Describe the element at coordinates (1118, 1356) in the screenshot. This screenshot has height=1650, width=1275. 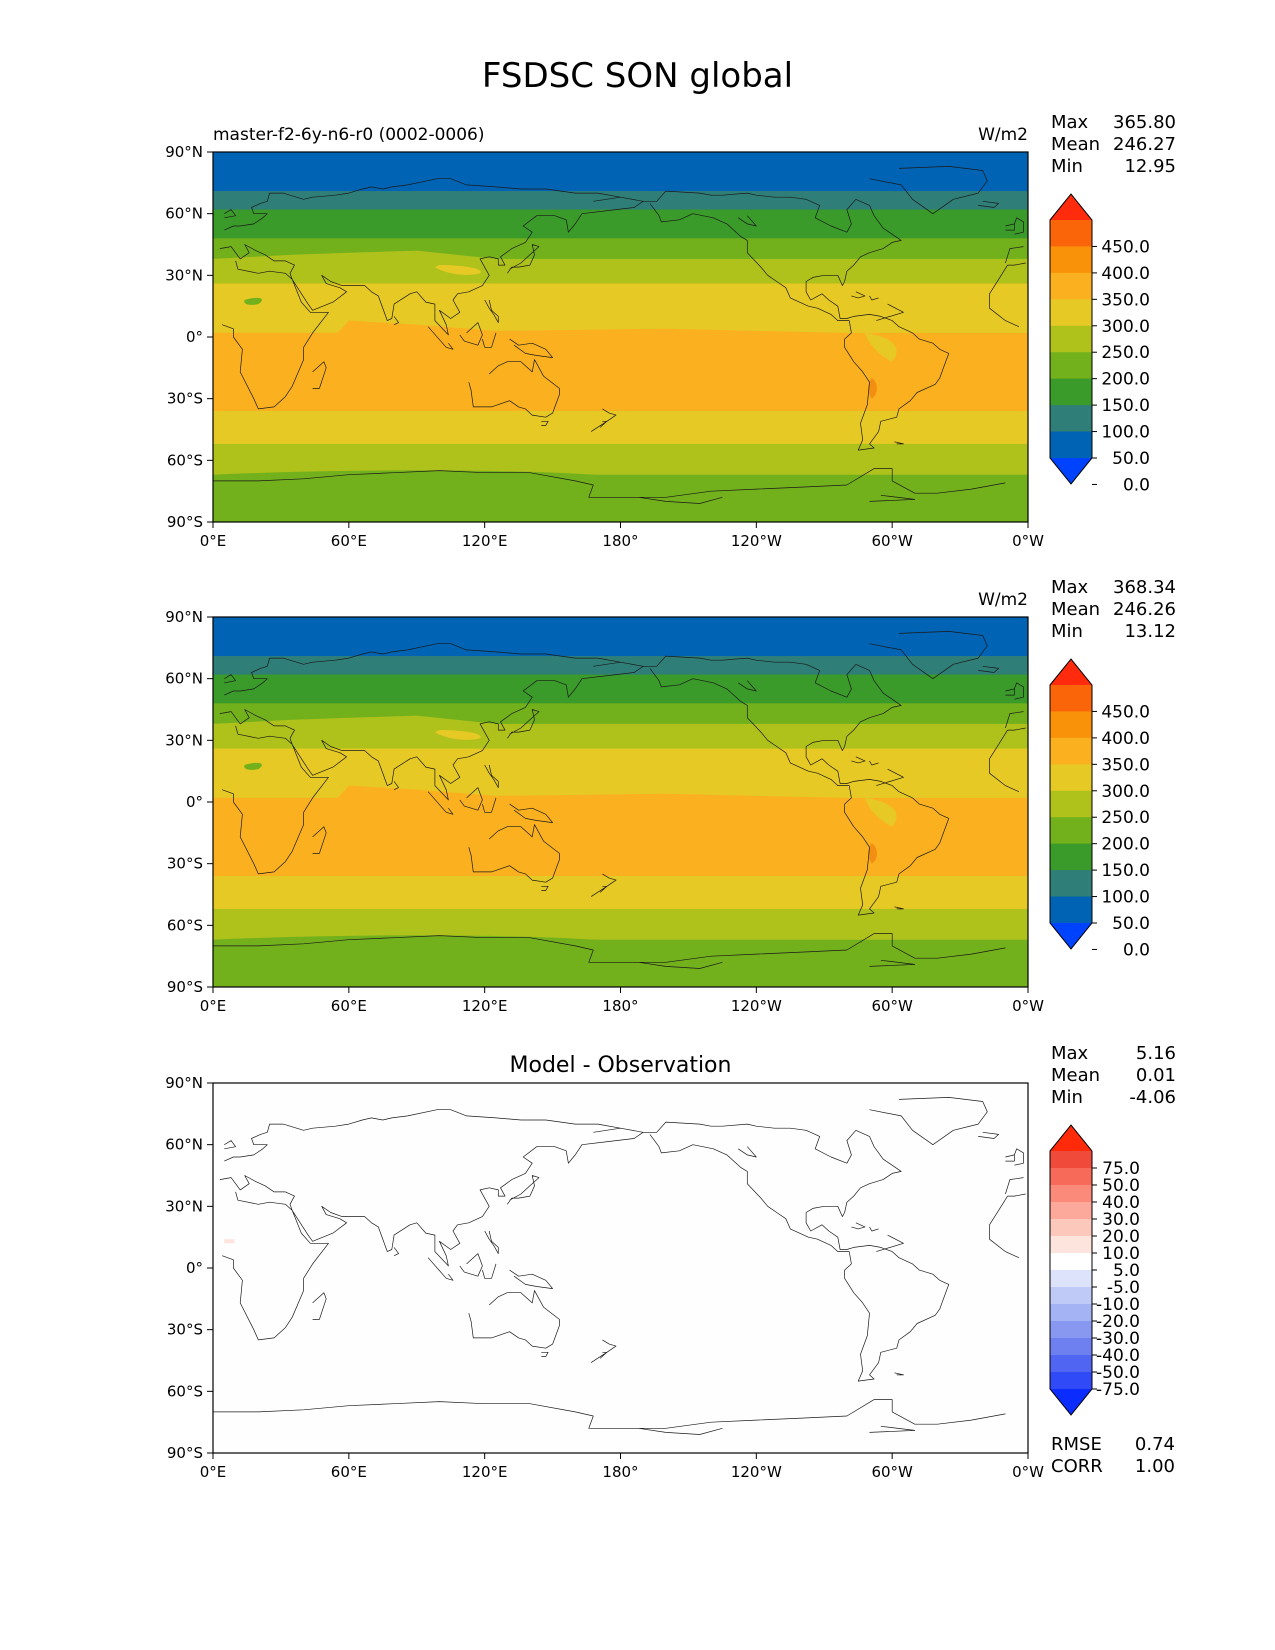
I see `colorbar-label: -40.0` at that location.